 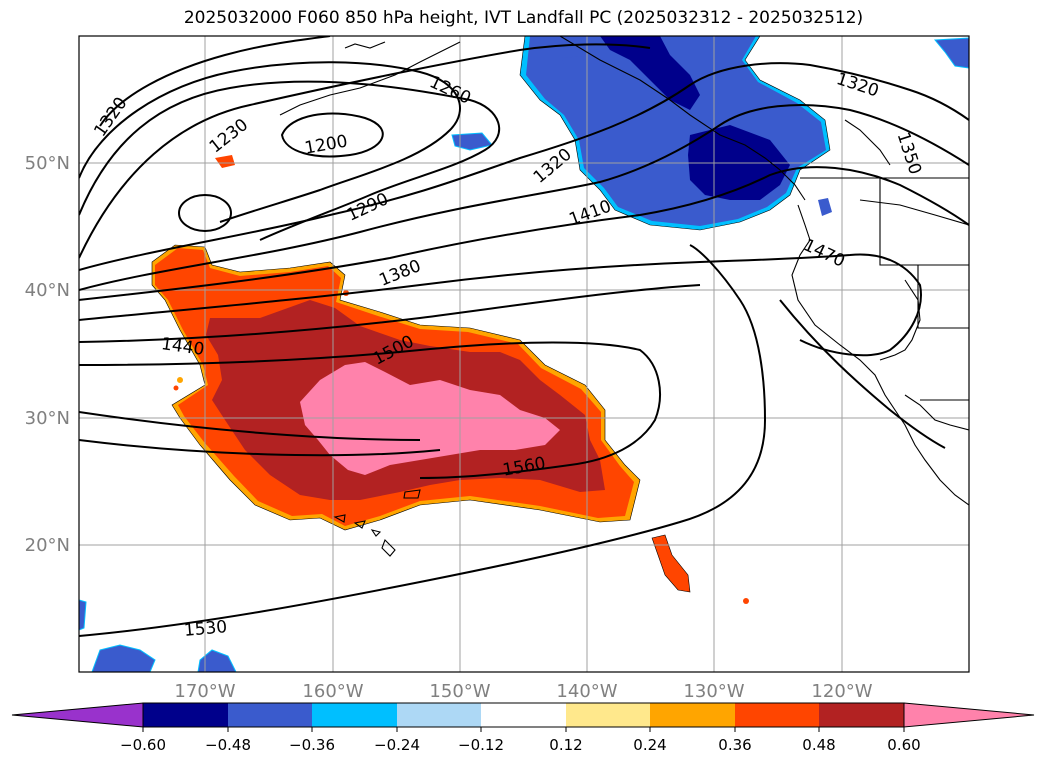 What do you see at coordinates (228, 745) in the screenshot?
I see `colorbar-tick-label: −0.48` at bounding box center [228, 745].